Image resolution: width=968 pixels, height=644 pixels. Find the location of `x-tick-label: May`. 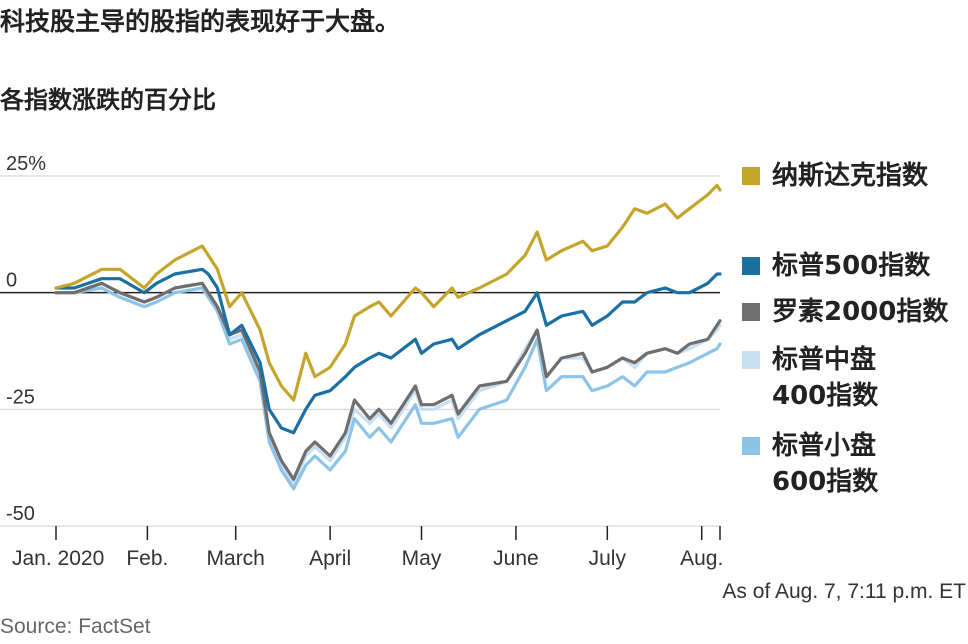

x-tick-label: May is located at coordinates (422, 558).